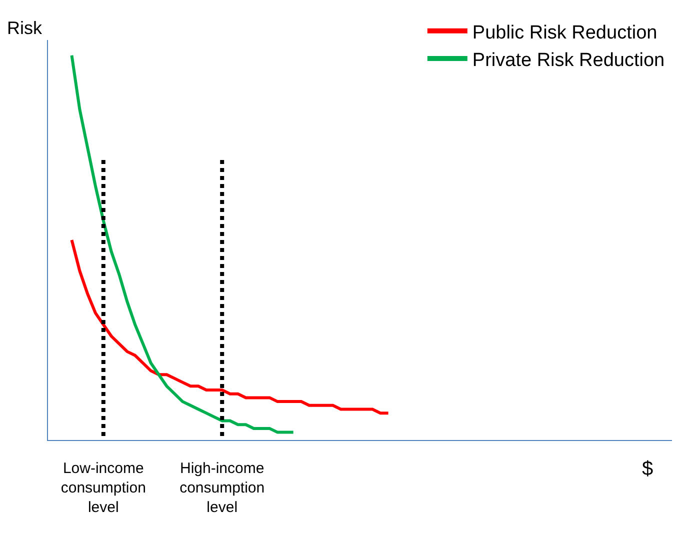  Describe the element at coordinates (25, 28) in the screenshot. I see `y-axis-title: Risk` at that location.